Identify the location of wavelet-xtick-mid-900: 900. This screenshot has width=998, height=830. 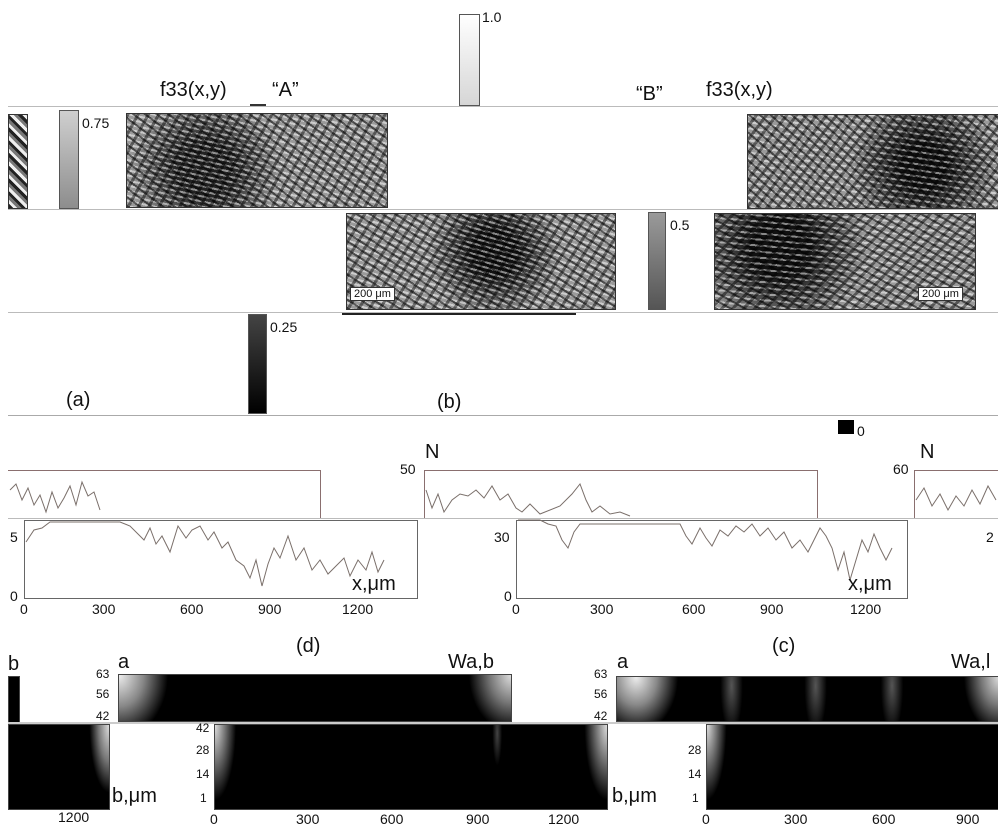
(478, 819).